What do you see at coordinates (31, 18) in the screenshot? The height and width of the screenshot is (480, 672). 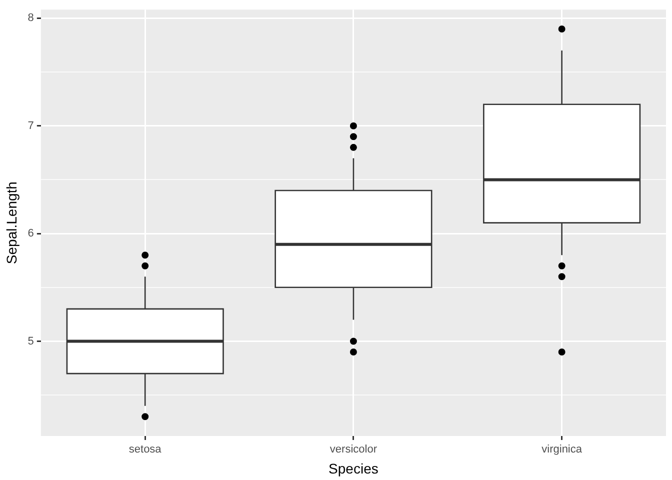 I see `y-tick-label: 8` at bounding box center [31, 18].